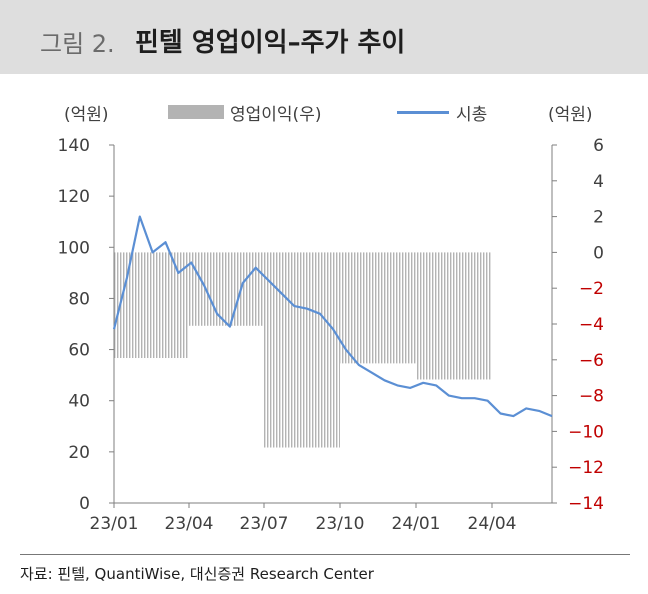 This screenshot has width=648, height=594. I want to click on left-tick-label: 20, so click(79, 453).